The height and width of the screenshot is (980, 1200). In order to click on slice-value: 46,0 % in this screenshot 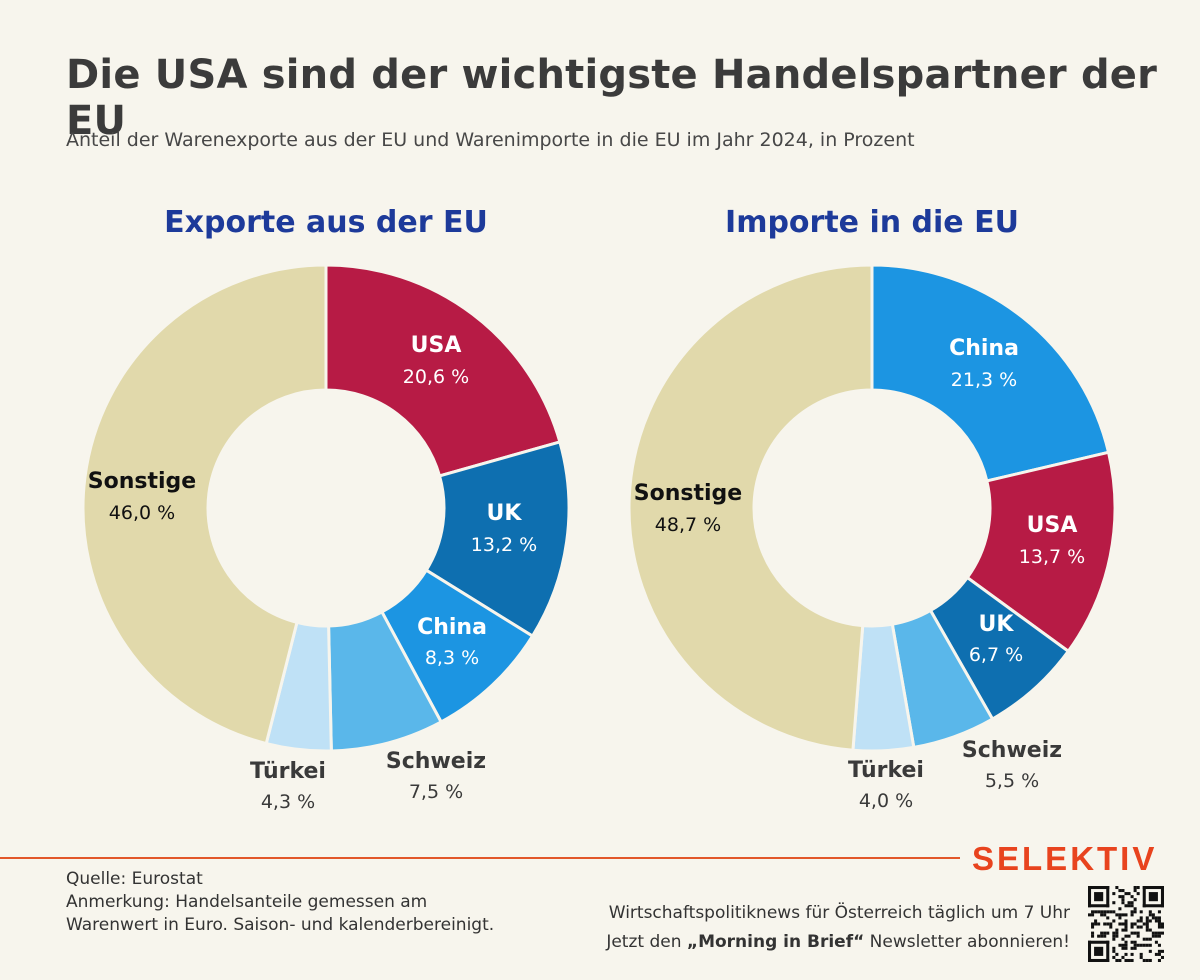, I will do `click(142, 513)`.